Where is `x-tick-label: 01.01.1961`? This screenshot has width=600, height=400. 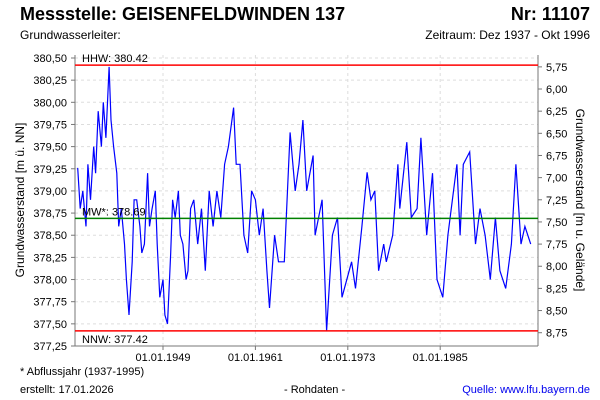
x-tick-label: 01.01.1961 is located at coordinates (255, 358).